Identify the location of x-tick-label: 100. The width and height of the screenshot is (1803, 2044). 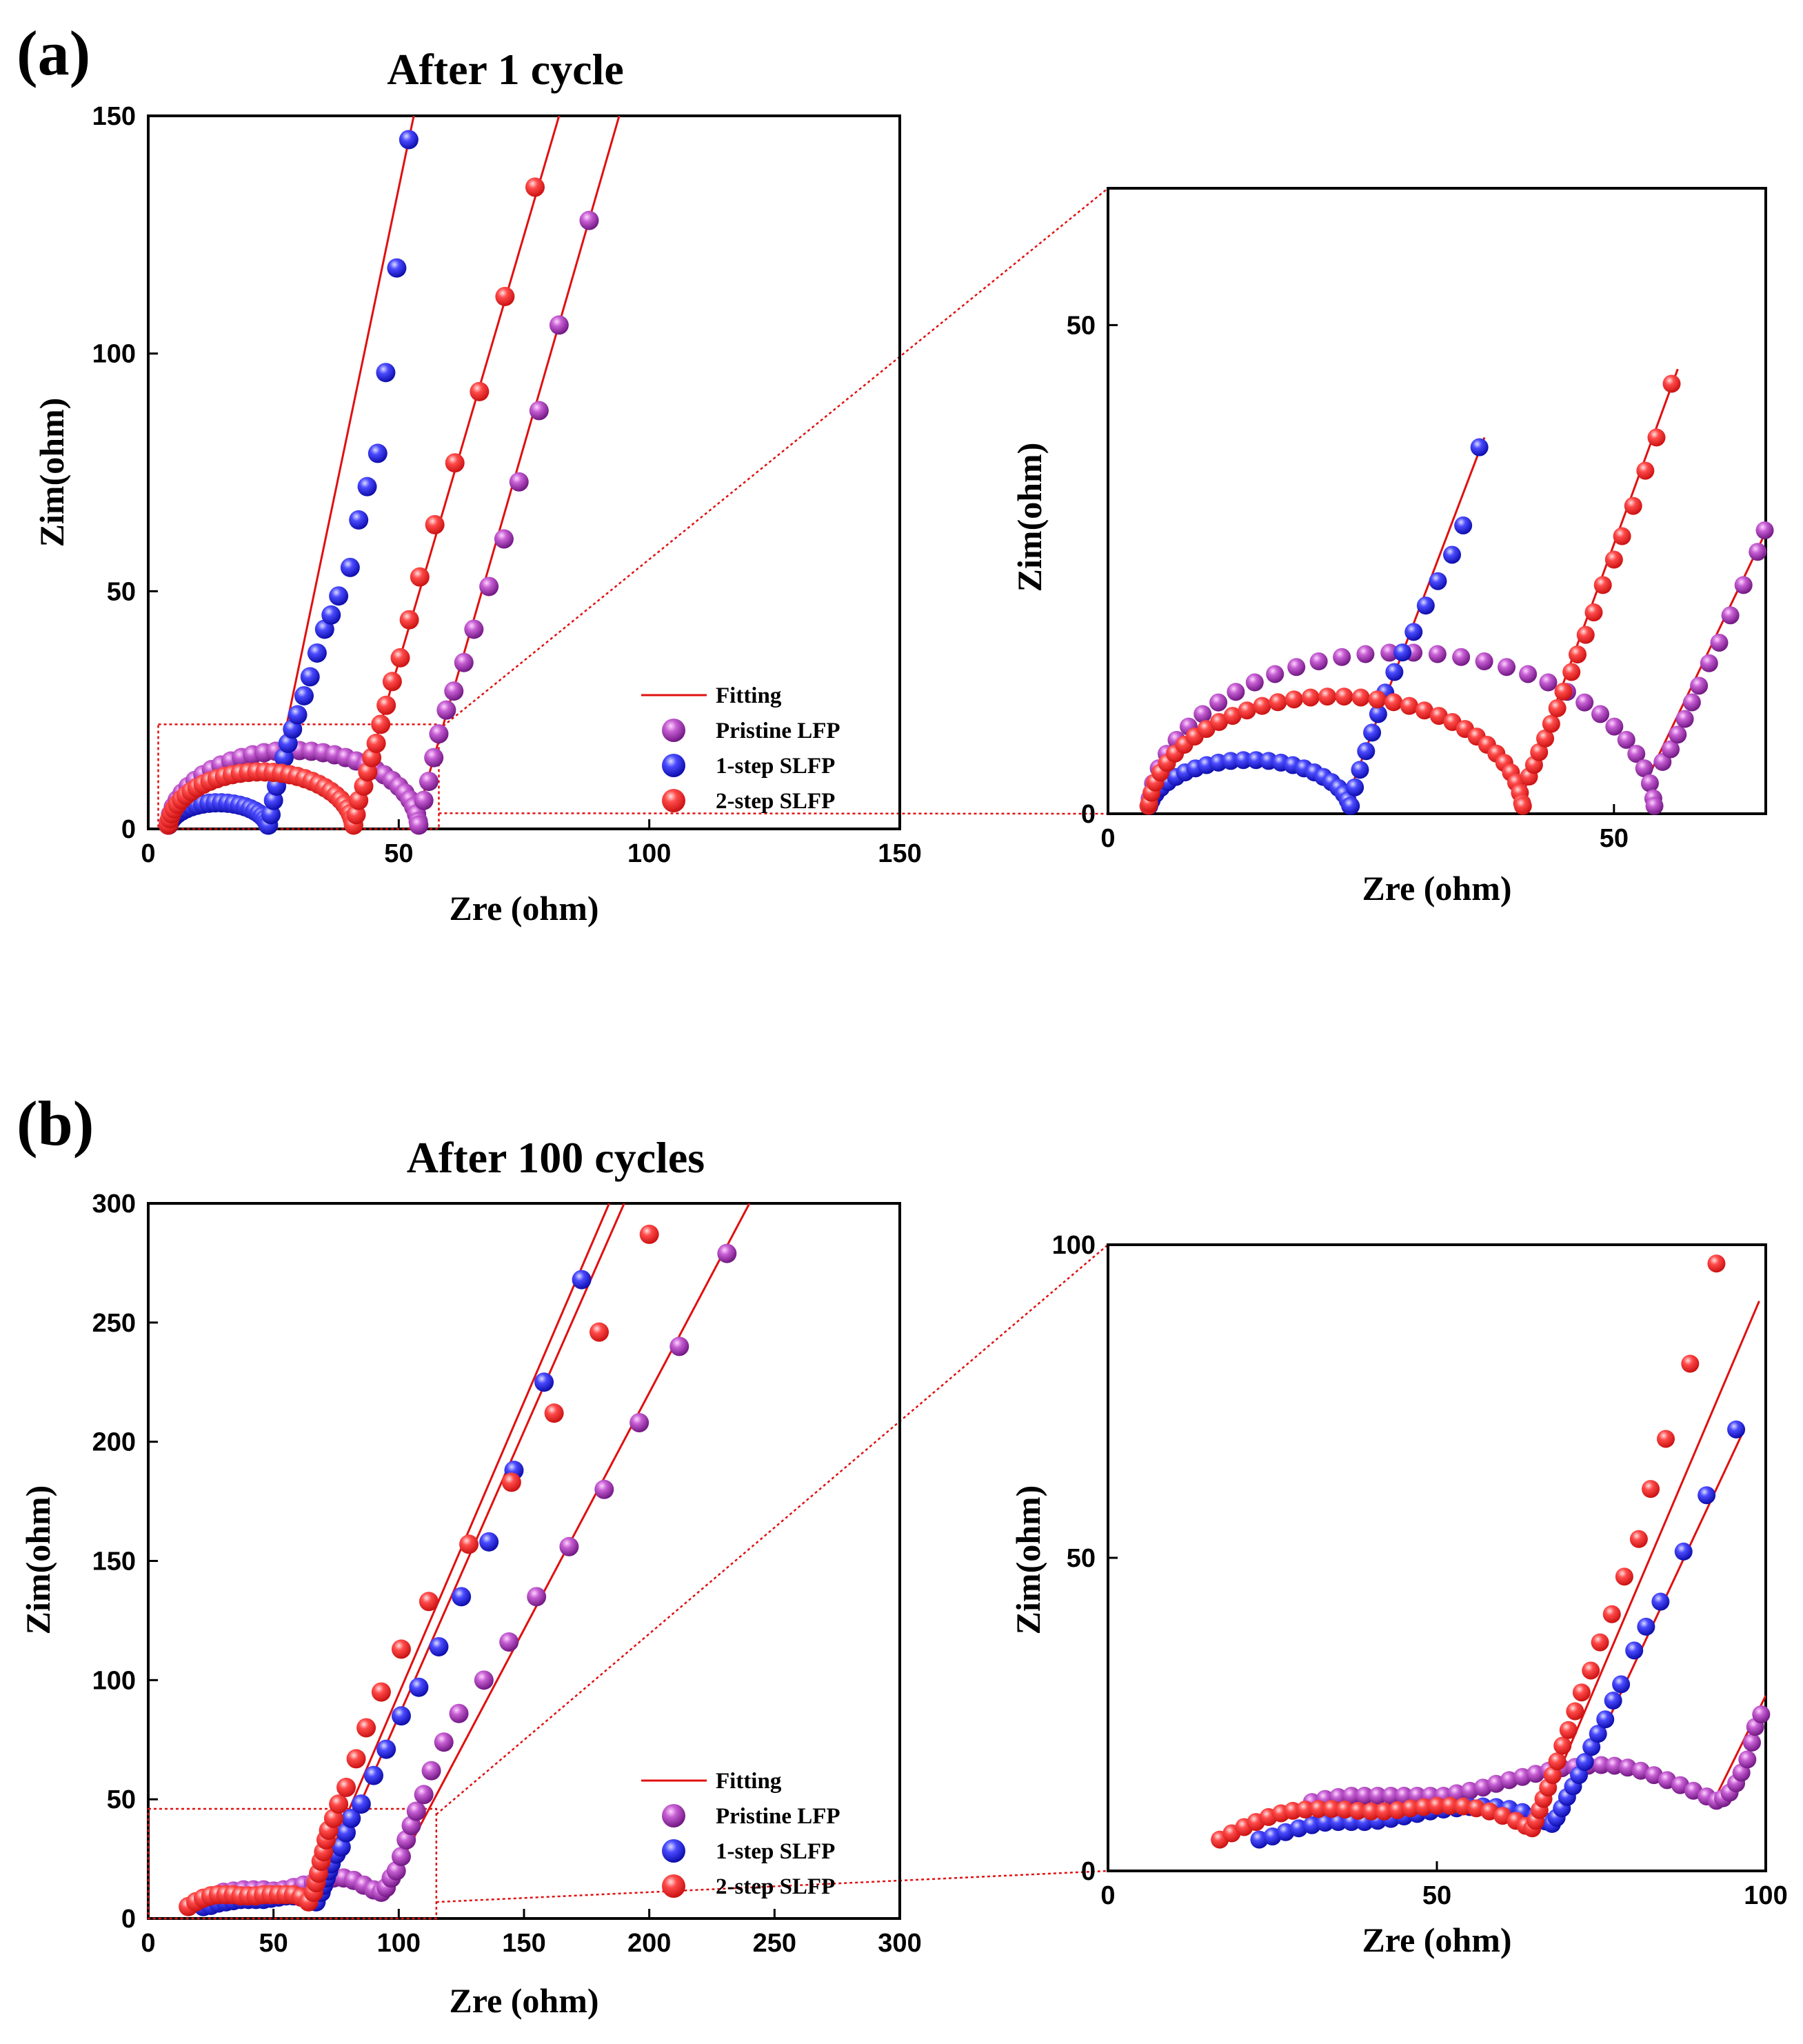
(399, 1943).